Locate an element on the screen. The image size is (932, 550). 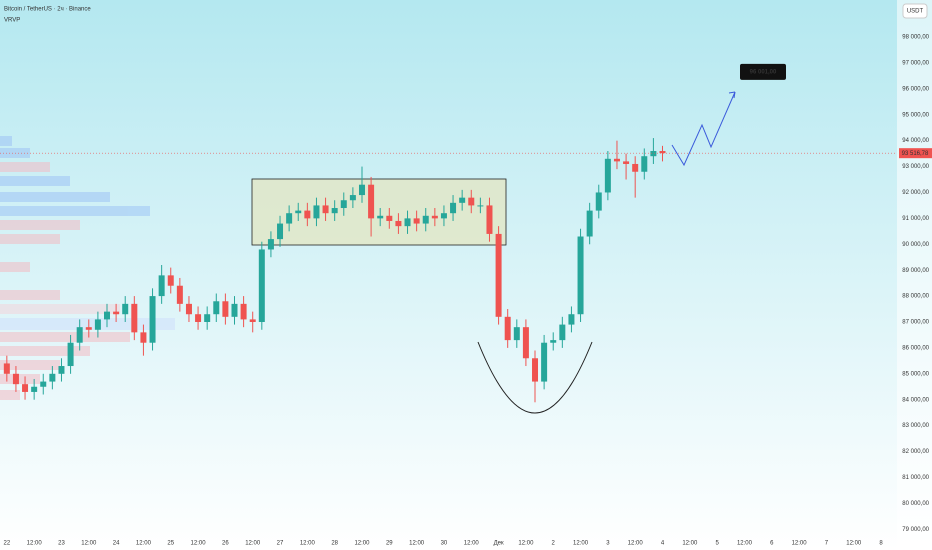
target-tag is located at coordinates (763, 71).